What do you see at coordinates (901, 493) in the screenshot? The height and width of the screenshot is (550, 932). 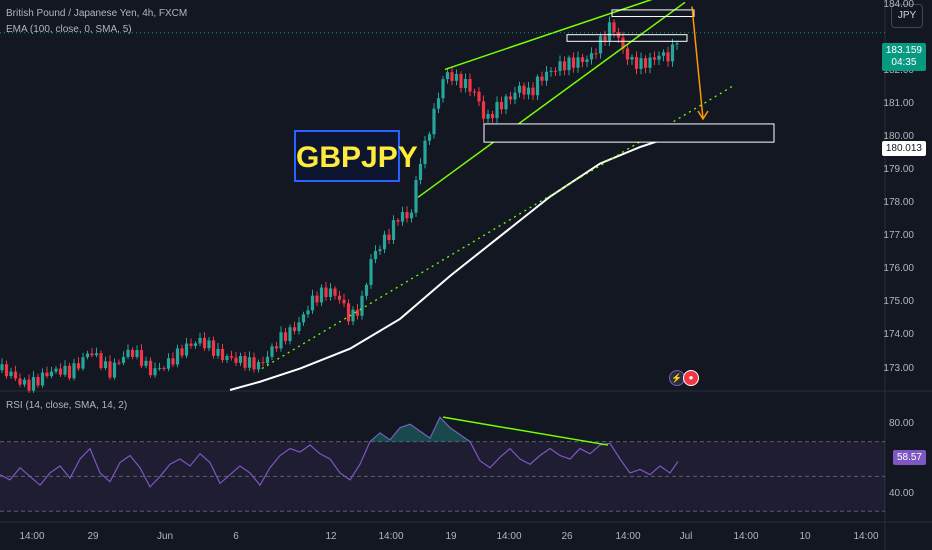 I see `rsi-tick-1: 40.00` at bounding box center [901, 493].